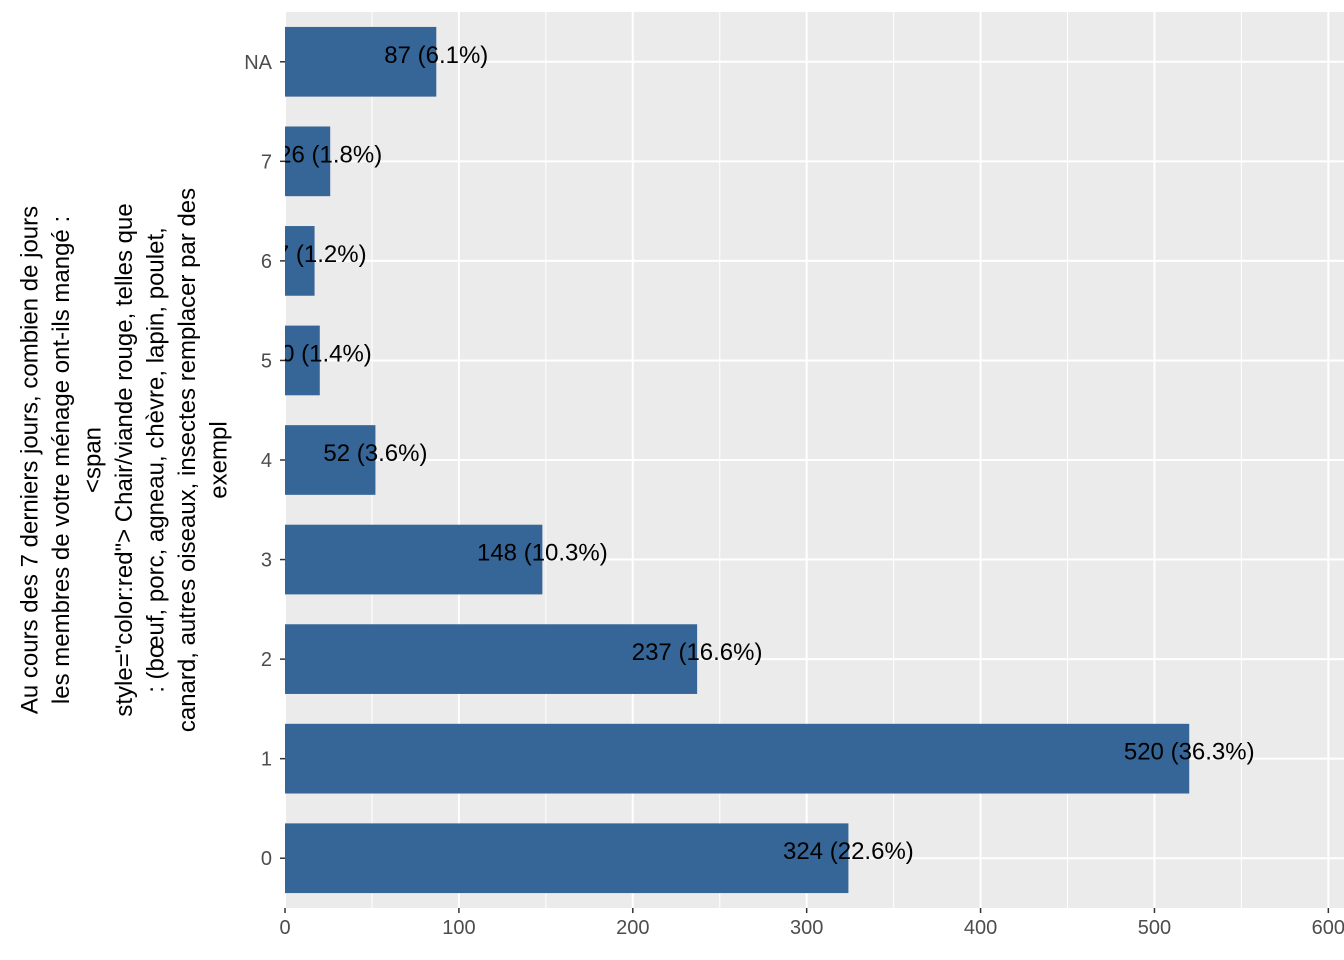 This screenshot has height=960, width=1344. I want to click on value-label: 237 (16.6%), so click(697, 652).